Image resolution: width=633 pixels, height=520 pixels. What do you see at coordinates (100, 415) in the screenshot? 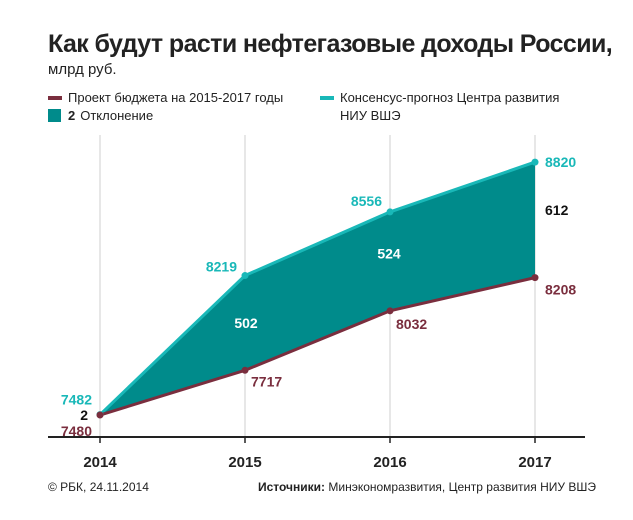
I see `budget-point-2014` at bounding box center [100, 415].